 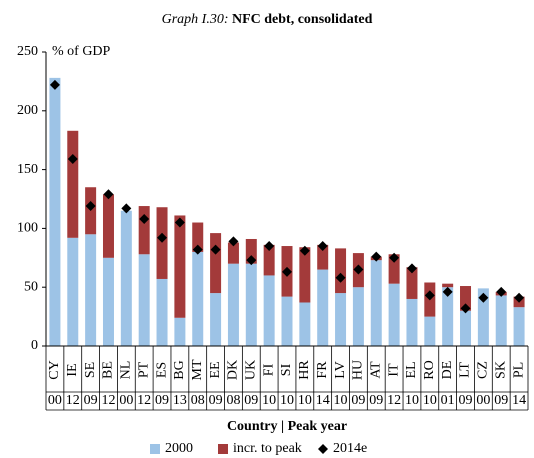 What do you see at coordinates (81, 51) in the screenshot?
I see `y-axis-label: % of GDP` at bounding box center [81, 51].